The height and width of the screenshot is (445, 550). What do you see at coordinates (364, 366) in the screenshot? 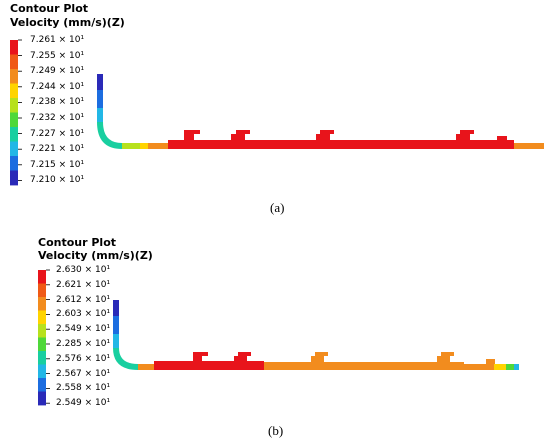
I see `panel-b-run-orange-main` at bounding box center [364, 366].